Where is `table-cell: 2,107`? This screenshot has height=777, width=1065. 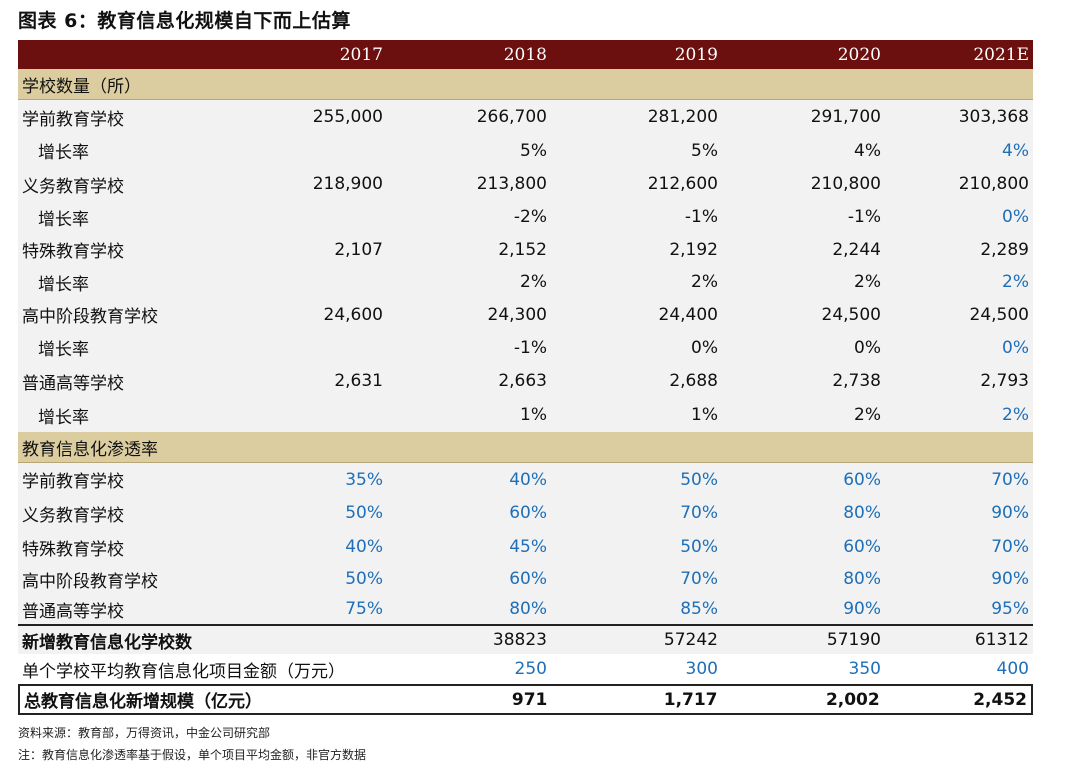 table-cell: 2,107 is located at coordinates (358, 249).